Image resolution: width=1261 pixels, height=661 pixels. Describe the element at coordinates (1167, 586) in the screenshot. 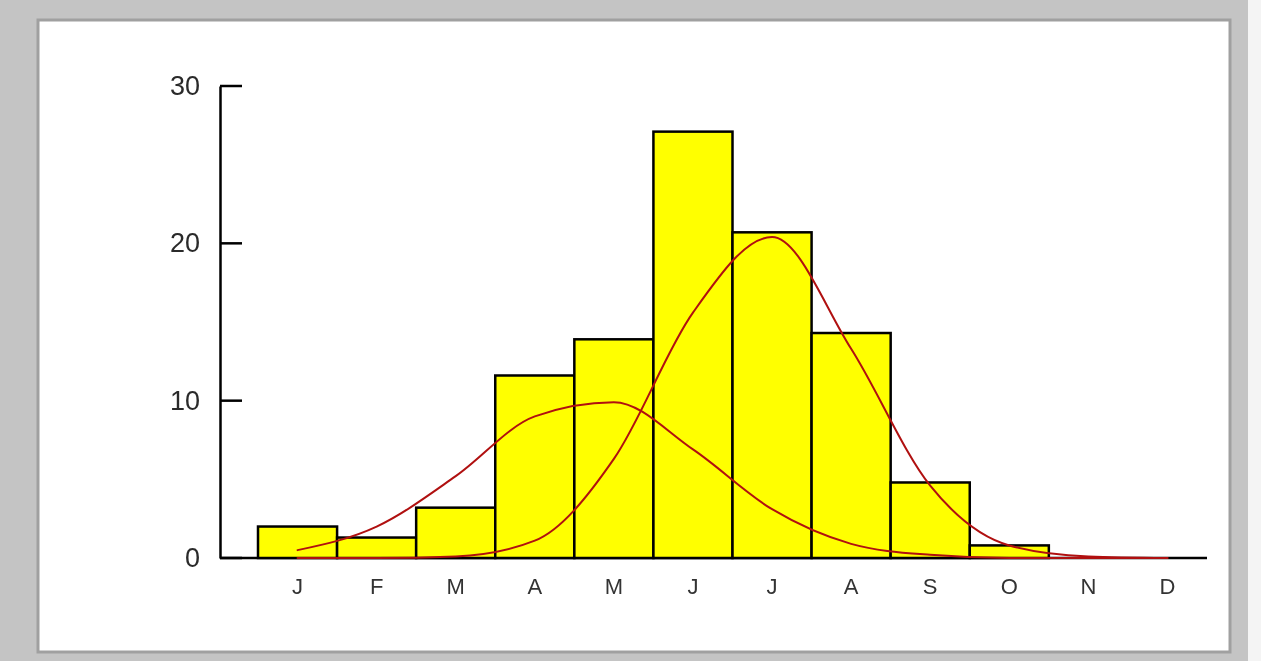

I see `x-tick-label: D` at that location.